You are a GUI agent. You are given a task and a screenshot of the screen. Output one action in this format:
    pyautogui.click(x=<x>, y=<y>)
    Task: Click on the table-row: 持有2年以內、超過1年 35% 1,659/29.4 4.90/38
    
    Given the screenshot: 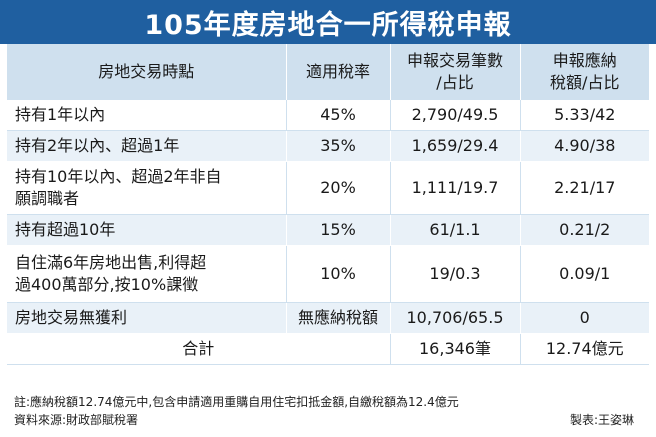 What is the action you would take?
    pyautogui.click(x=328, y=146)
    